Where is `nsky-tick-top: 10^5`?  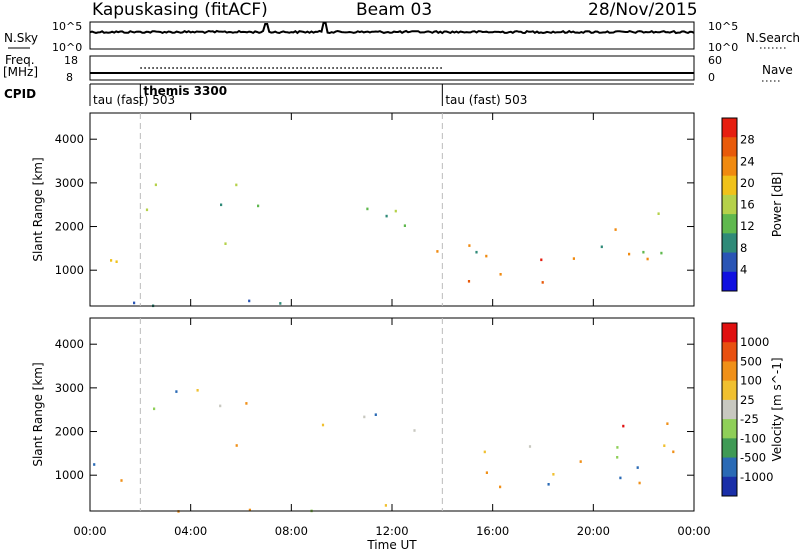
nsky-tick-top: 10^5 is located at coordinates (67, 26).